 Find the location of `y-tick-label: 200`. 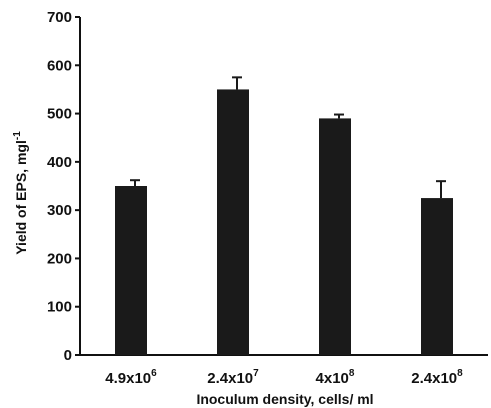

y-tick-label: 200 is located at coordinates (59, 258).